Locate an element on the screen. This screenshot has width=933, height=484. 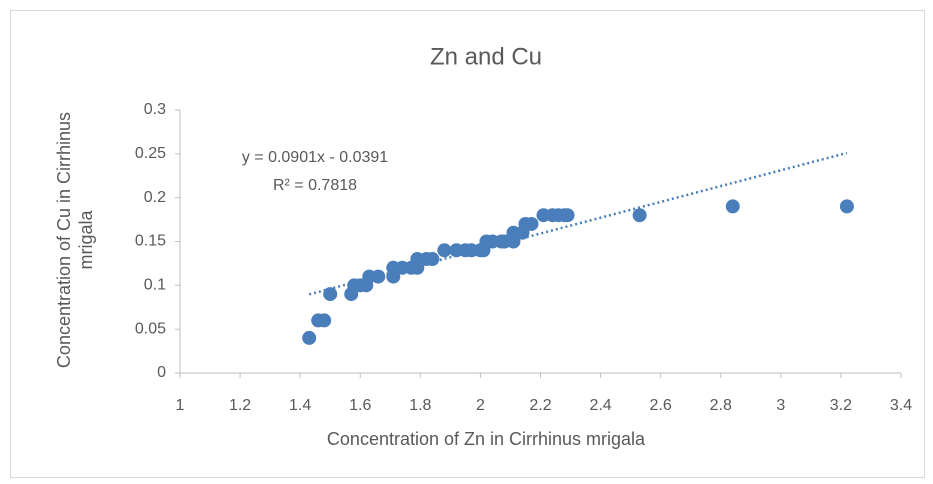
x-tick-label: 1.2 is located at coordinates (240, 405).